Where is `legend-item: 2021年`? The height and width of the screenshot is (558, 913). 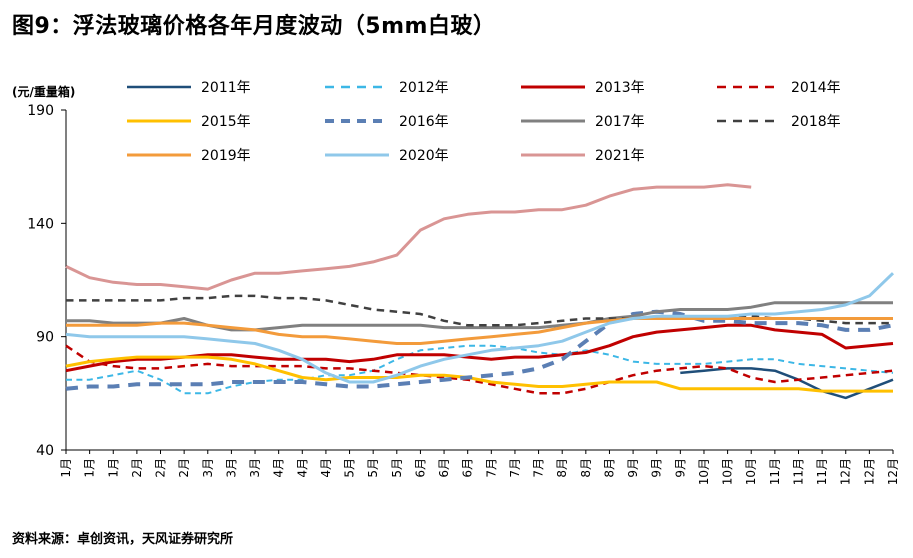
legend-item: 2021年 is located at coordinates (583, 156).